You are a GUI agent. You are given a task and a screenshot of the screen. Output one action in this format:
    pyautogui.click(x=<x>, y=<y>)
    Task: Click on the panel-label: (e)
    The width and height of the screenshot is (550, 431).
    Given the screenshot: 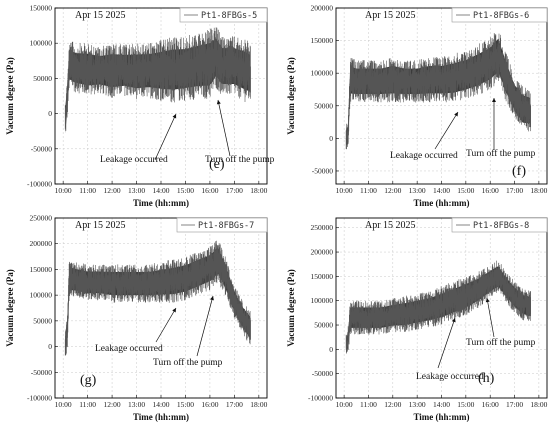 What is the action you would take?
    pyautogui.click(x=217, y=164)
    